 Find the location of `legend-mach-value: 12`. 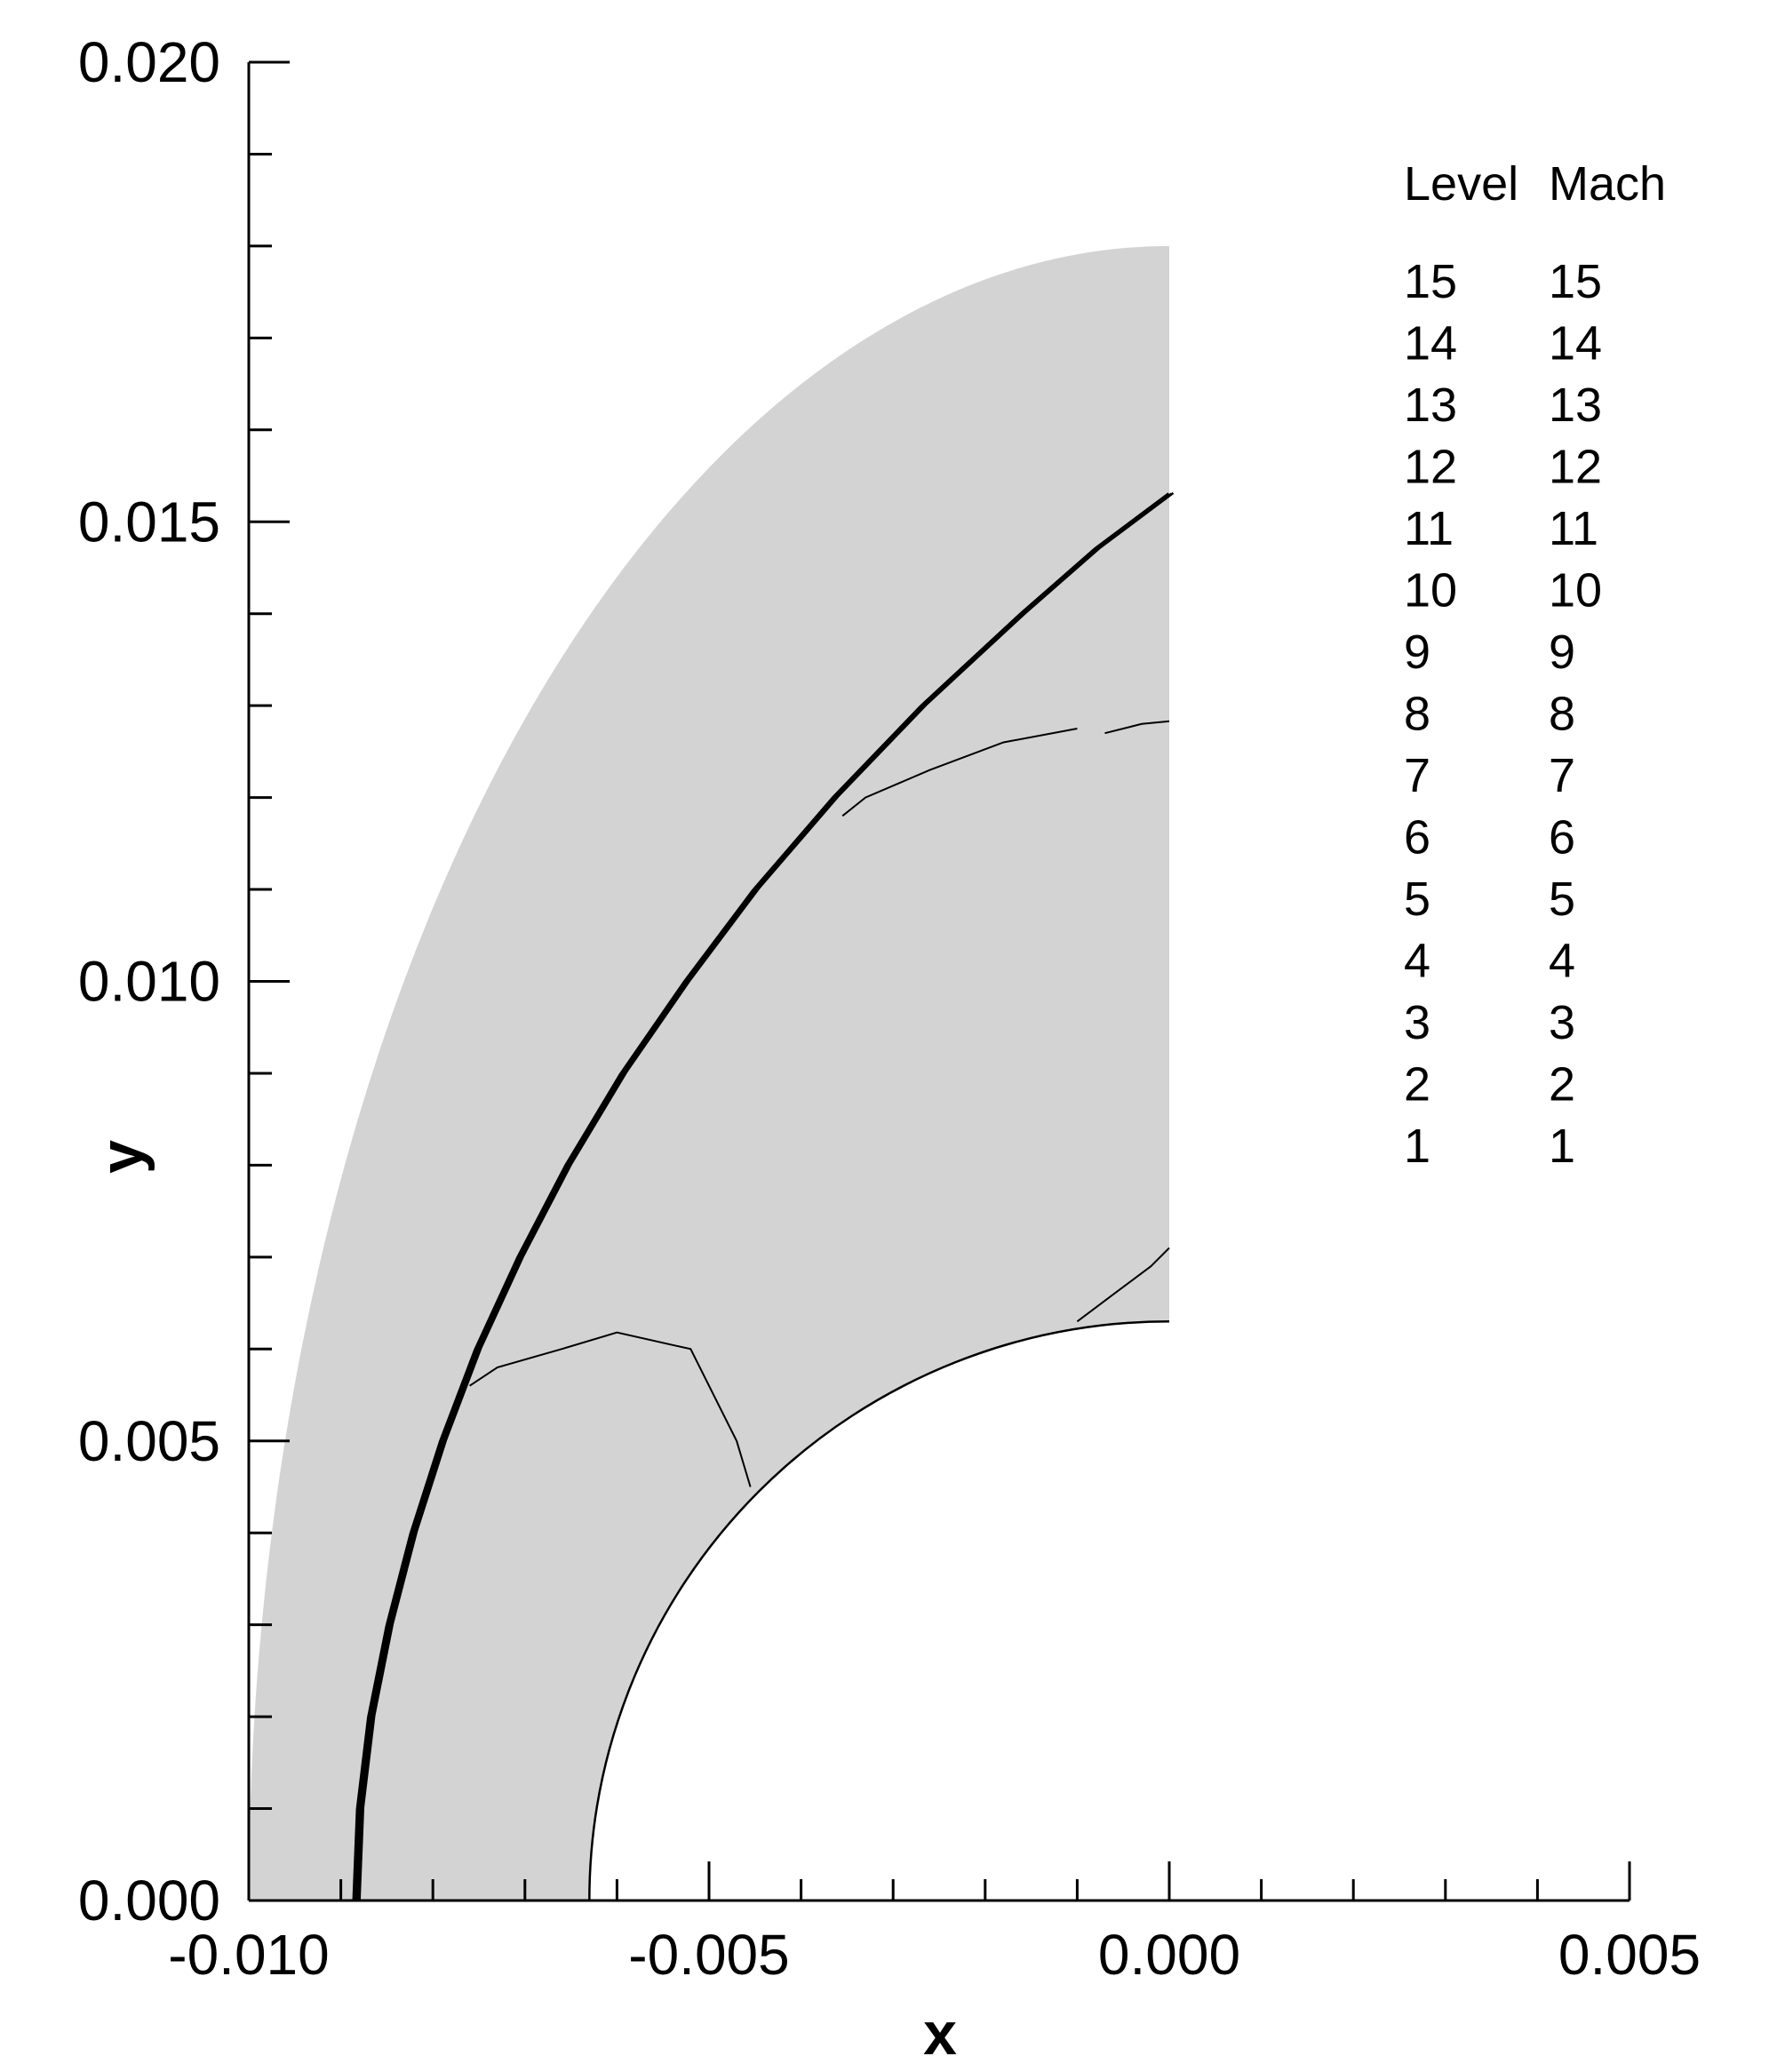

legend-mach-value: 12 is located at coordinates (1575, 468).